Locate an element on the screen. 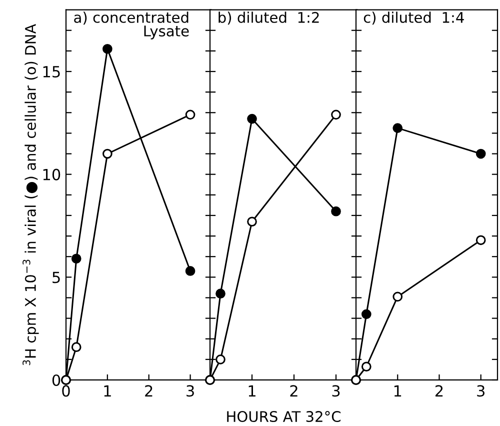 This screenshot has height=426, width=500. text: a) concentrated Lysate is located at coordinates (131, 26).